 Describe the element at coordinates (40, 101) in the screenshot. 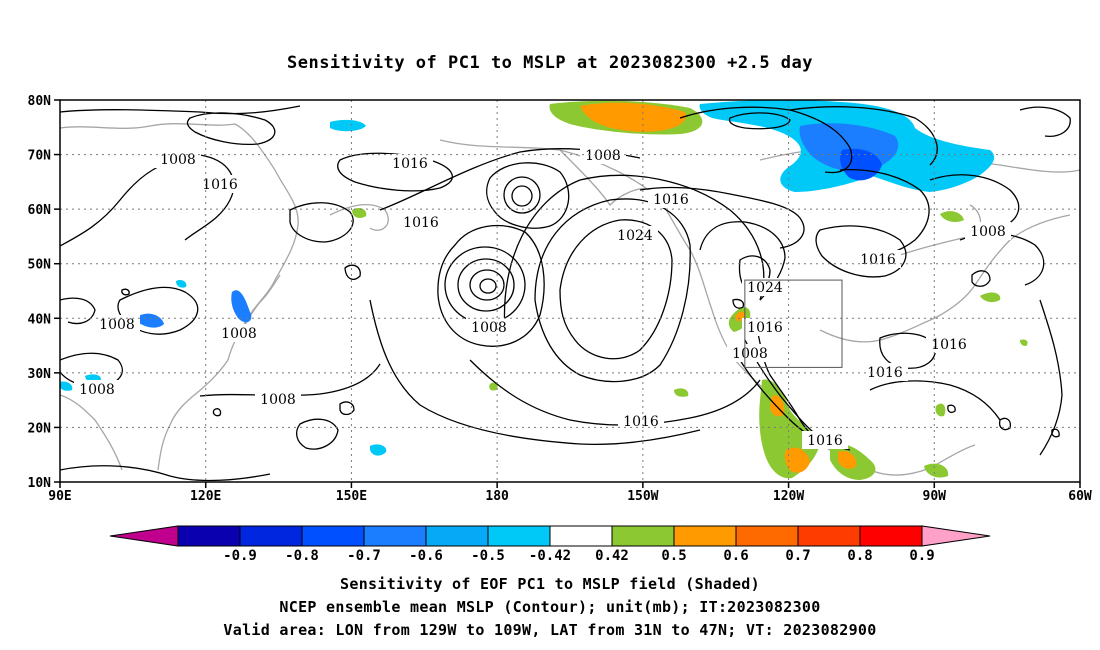

I see `lat-tick-label: 80N` at that location.